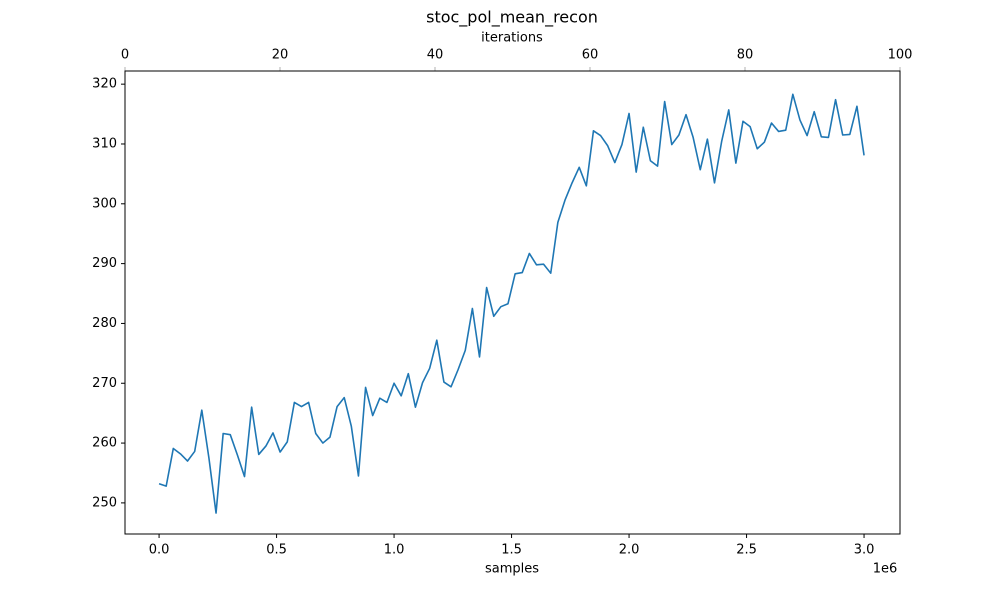 This screenshot has height=600, width=1000. I want to click on top-tick-label: 60, so click(590, 55).